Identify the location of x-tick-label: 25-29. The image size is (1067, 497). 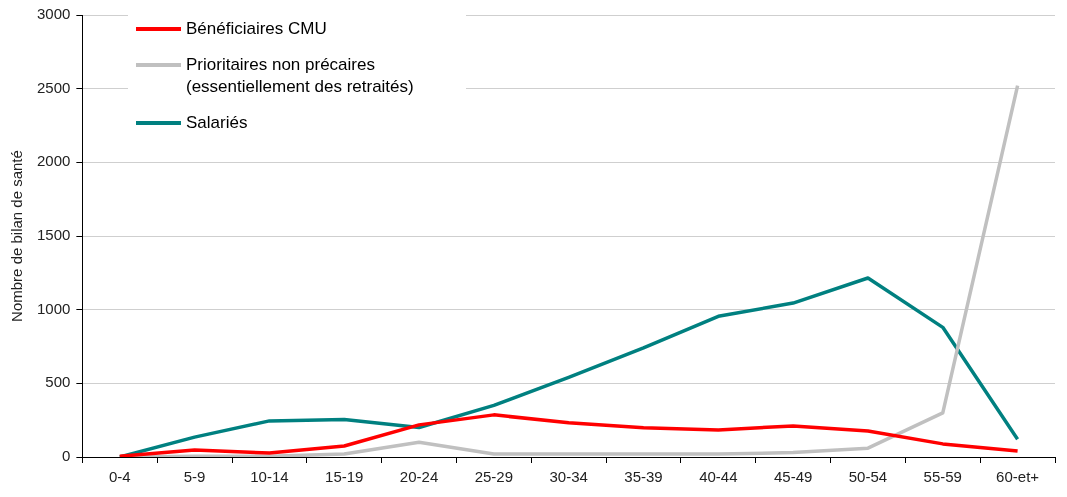
(494, 477).